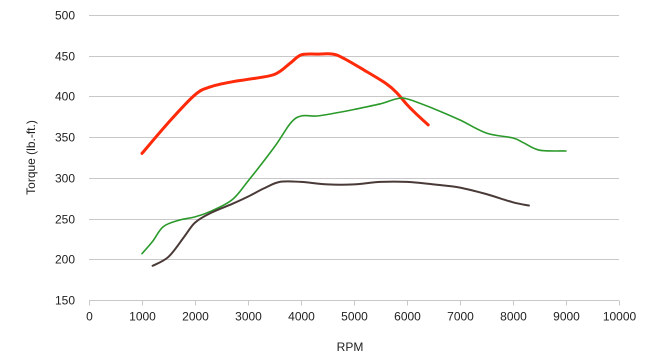  What do you see at coordinates (460, 317) in the screenshot?
I see `x-tick-label: 7000` at bounding box center [460, 317].